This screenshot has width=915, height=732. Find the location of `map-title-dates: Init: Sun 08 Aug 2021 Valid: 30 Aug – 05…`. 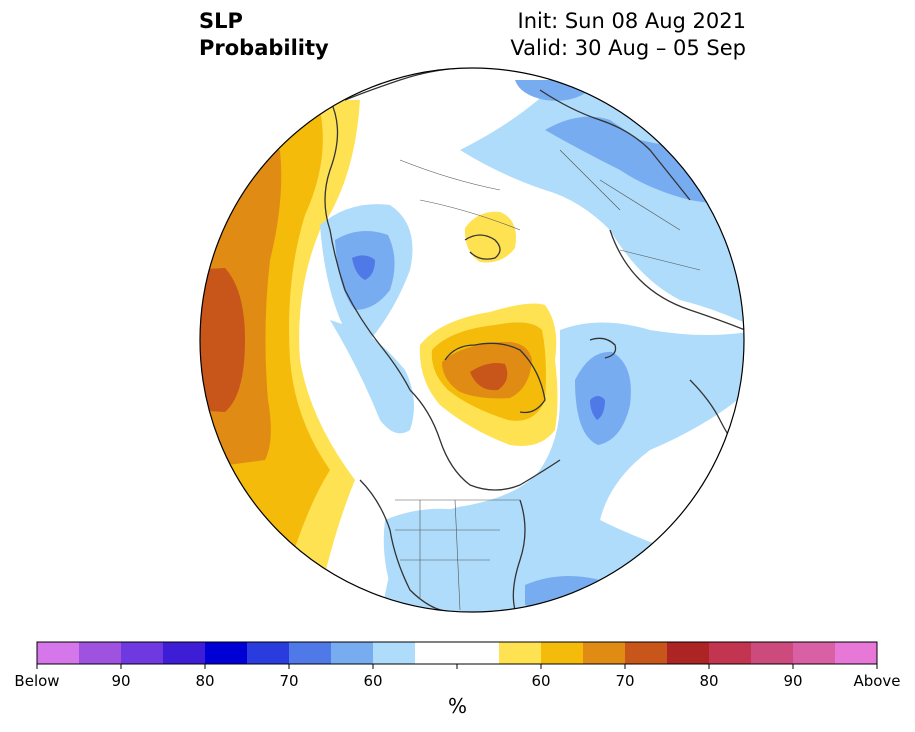

map-title-dates: Init: Sun 08 Aug 2021 Valid: 30 Aug – 05… is located at coordinates (628, 35).